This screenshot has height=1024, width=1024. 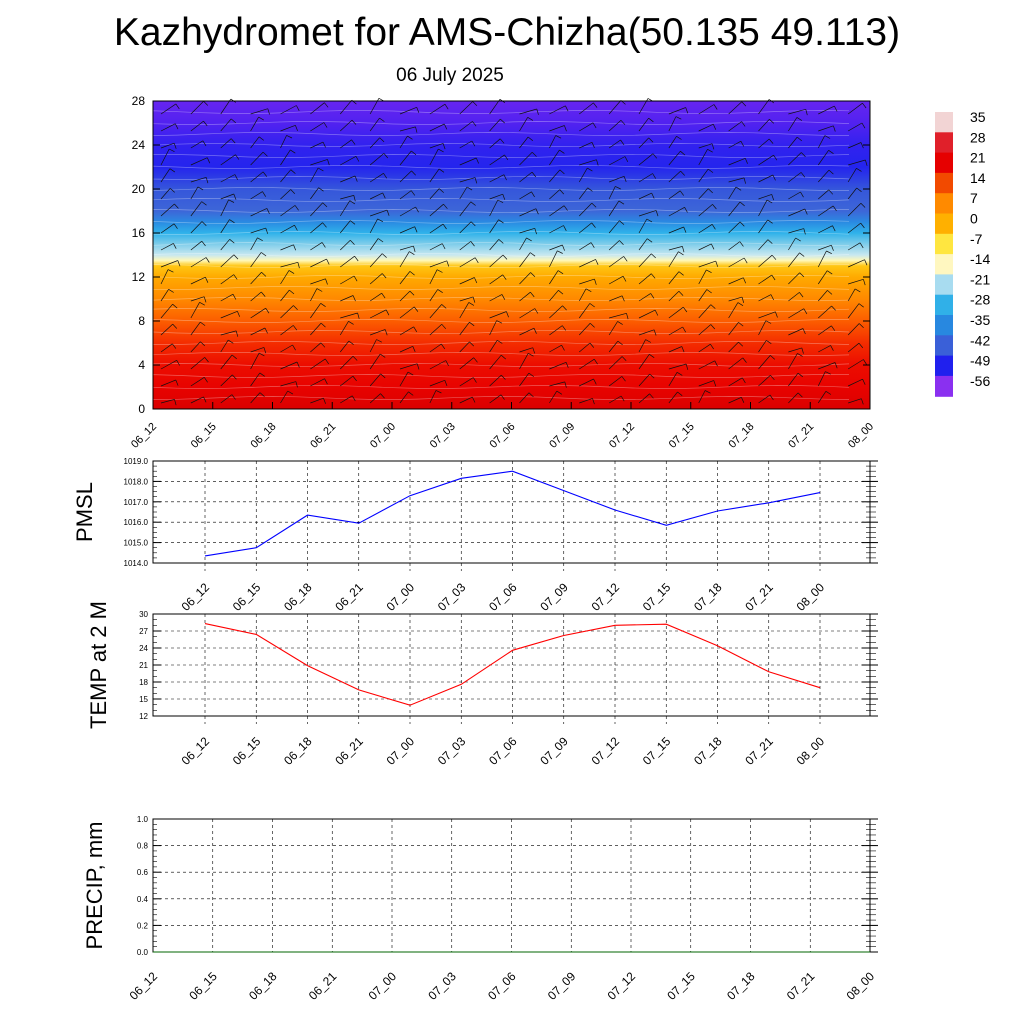 What do you see at coordinates (759, 597) in the screenshot?
I see `x-tick-label: 07_21` at bounding box center [759, 597].